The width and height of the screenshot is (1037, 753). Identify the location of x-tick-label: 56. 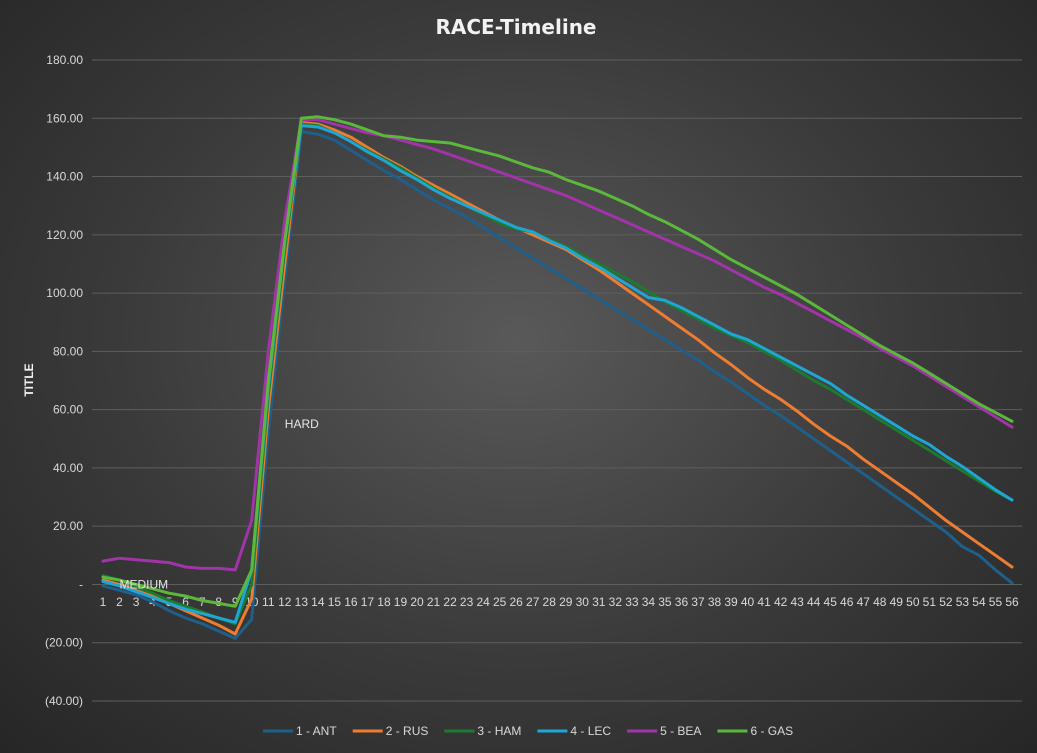
(1012, 602).